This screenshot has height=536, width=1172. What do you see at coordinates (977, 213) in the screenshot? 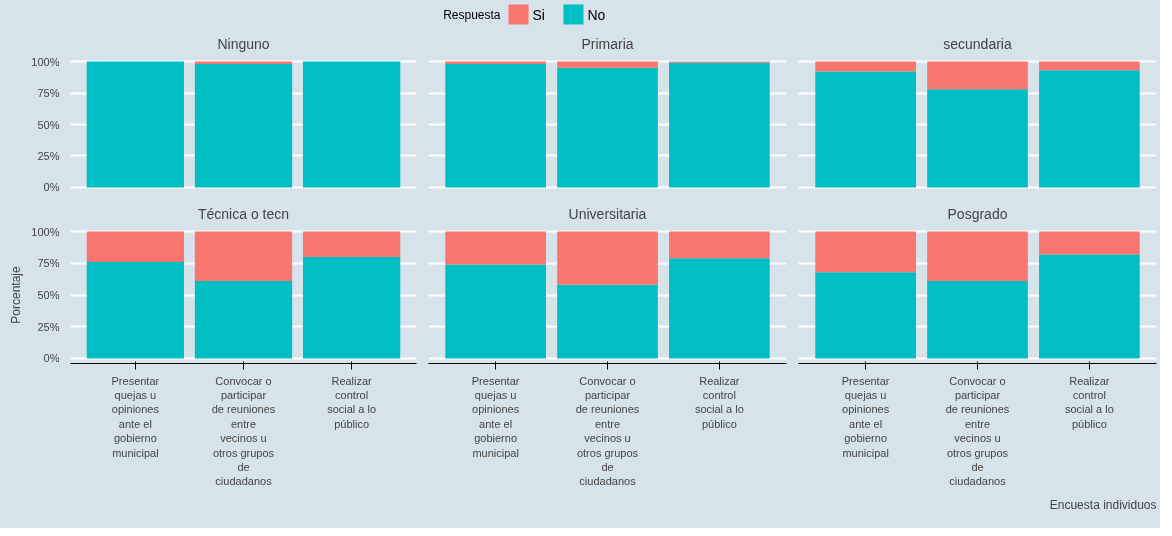
I see `chart-title: Posgrado` at bounding box center [977, 213].